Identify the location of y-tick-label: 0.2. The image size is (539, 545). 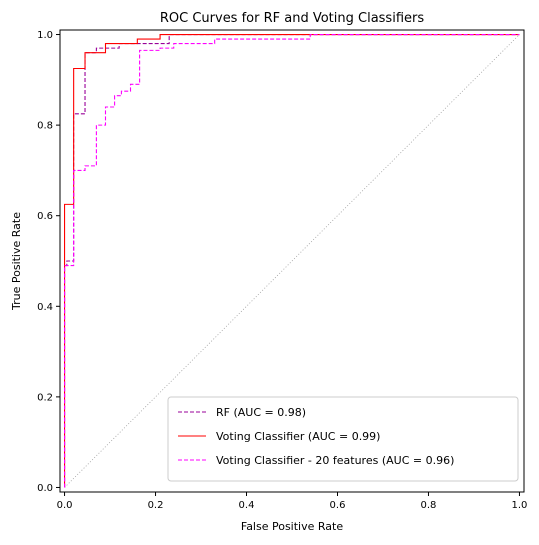
(45, 397).